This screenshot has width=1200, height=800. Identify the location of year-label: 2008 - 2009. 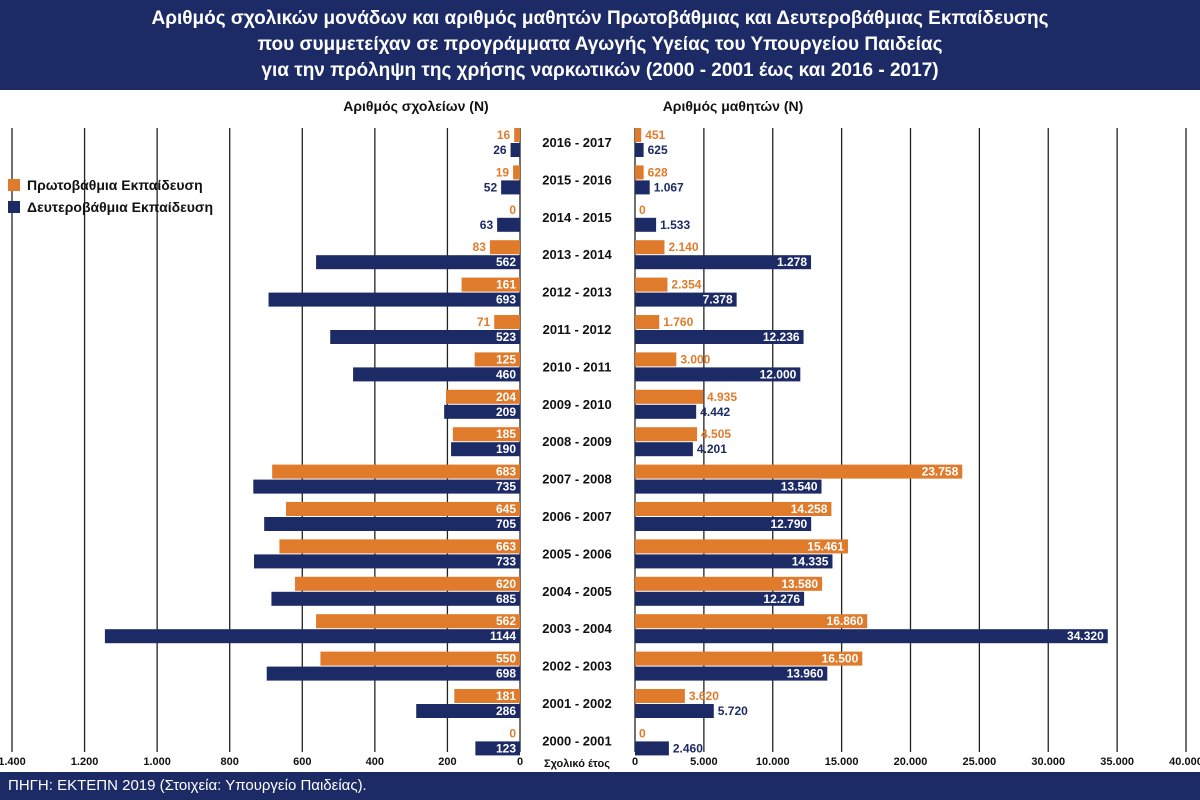
(576, 441).